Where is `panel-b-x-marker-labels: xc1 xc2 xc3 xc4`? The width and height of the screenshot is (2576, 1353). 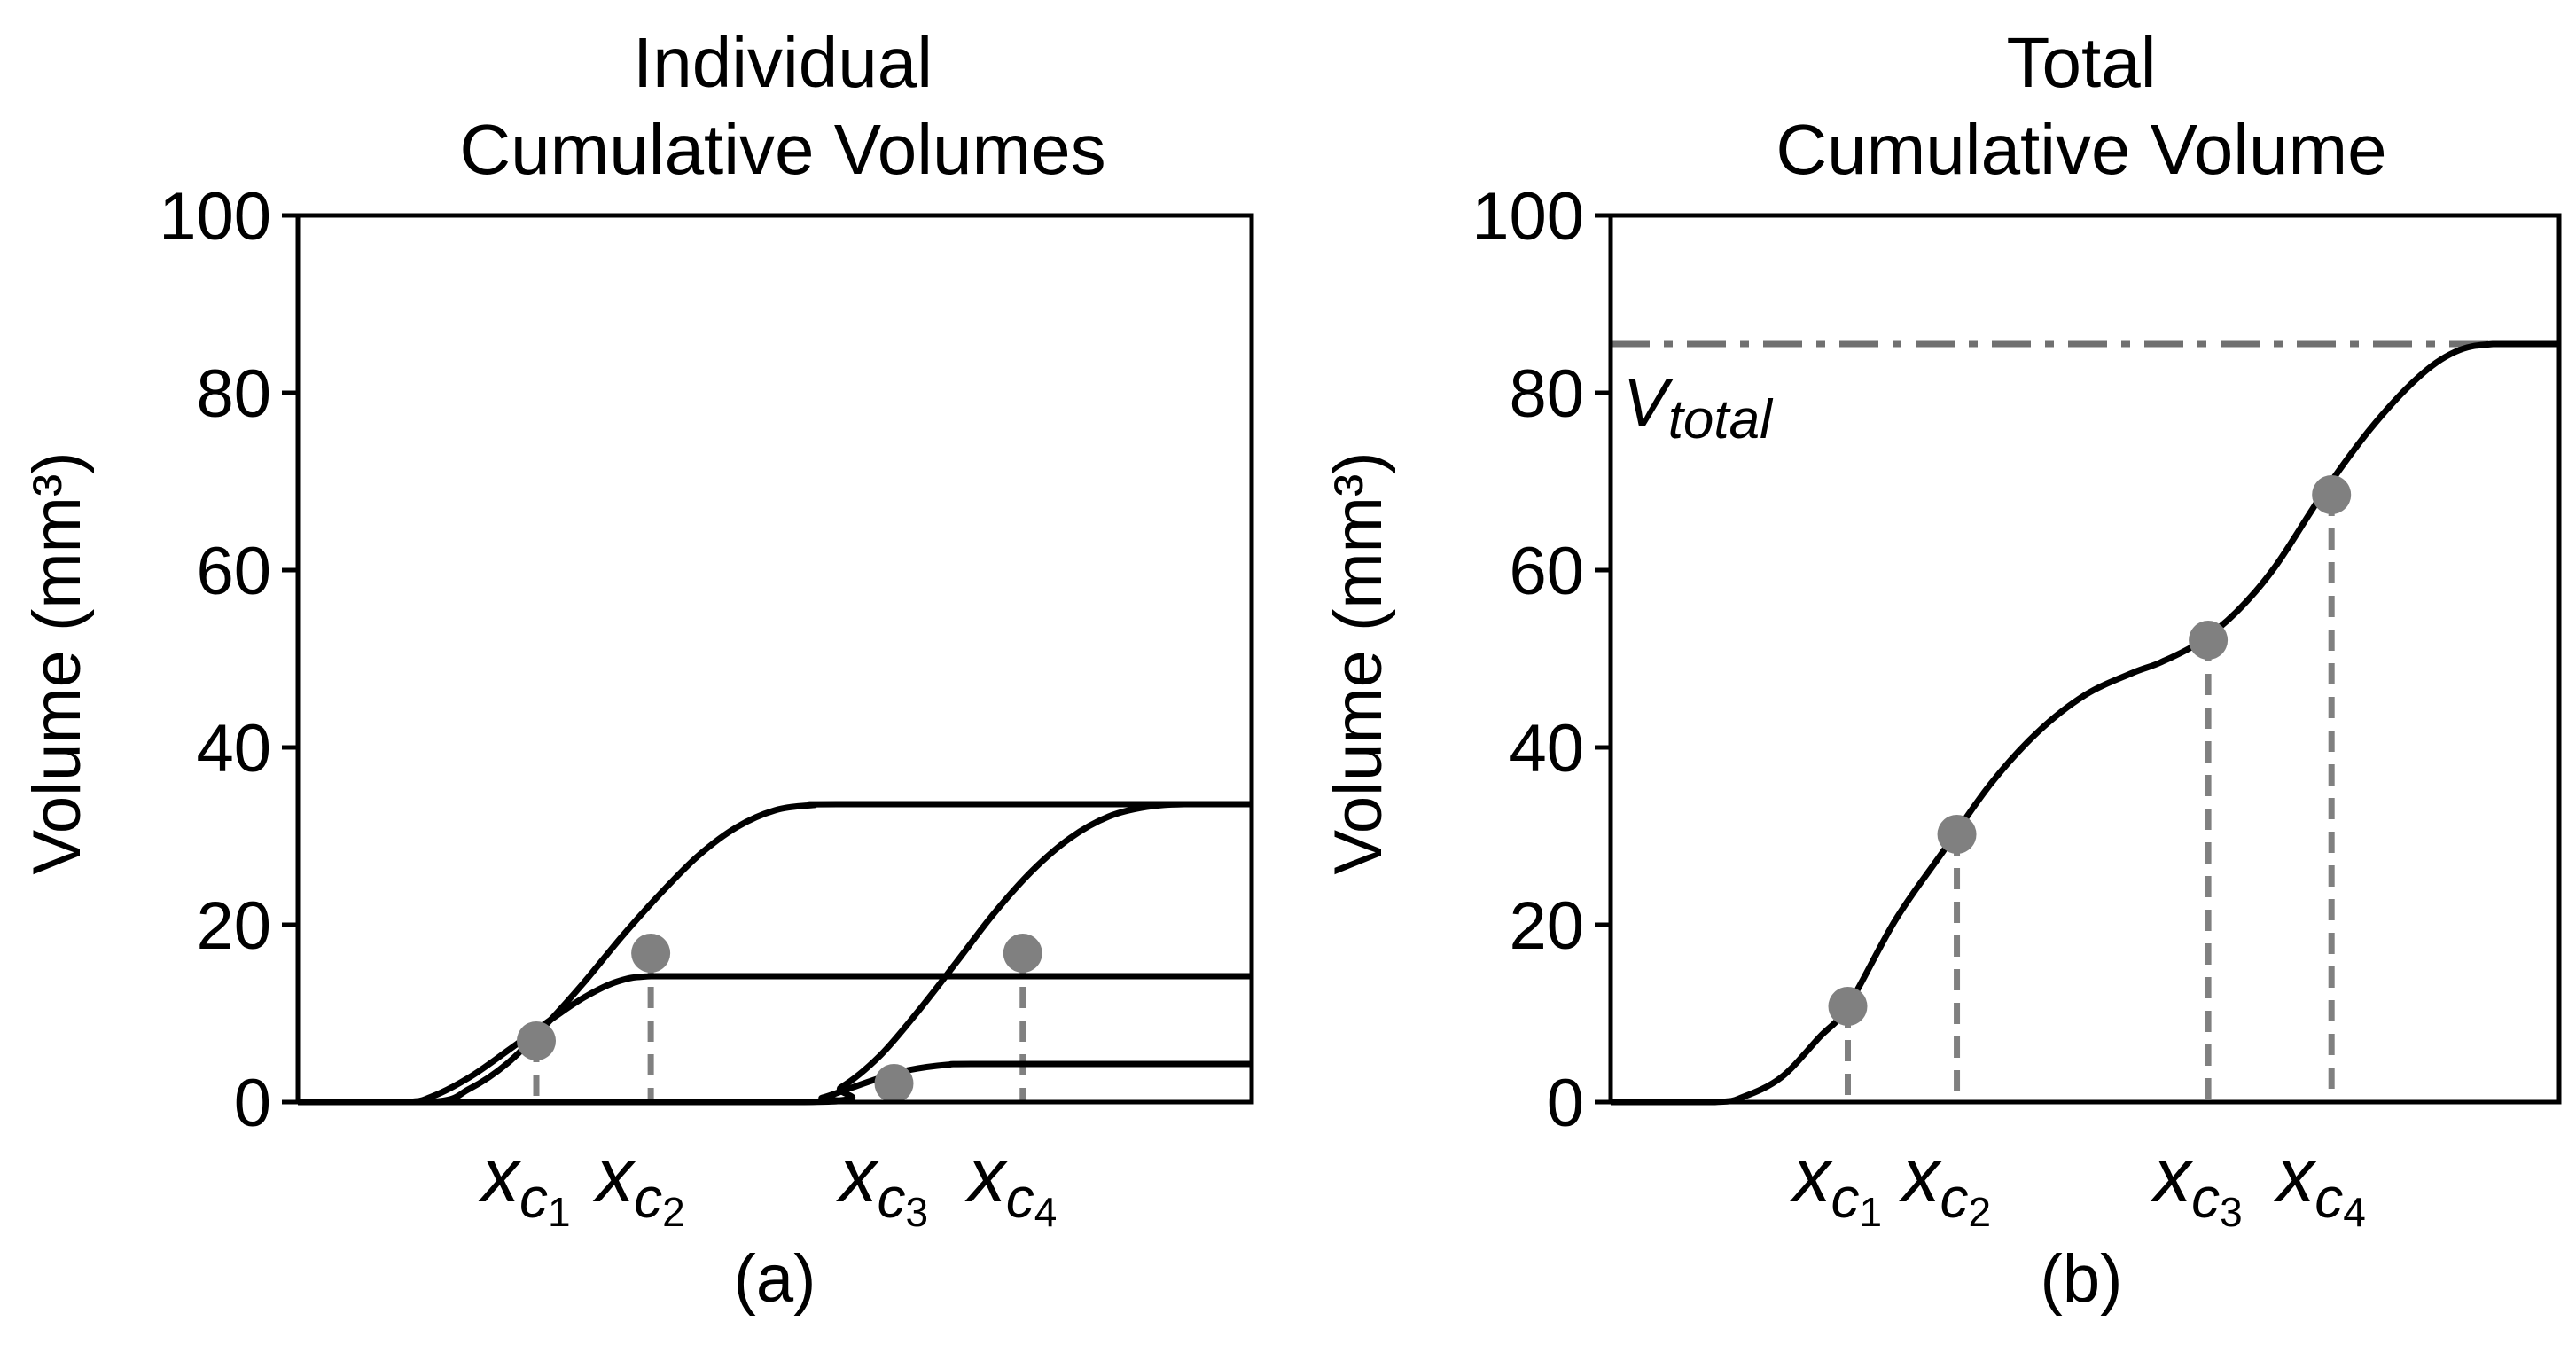
panel-b-x-marker-labels: xc1 xc2 xc3 xc4 is located at coordinates (2078, 1184).